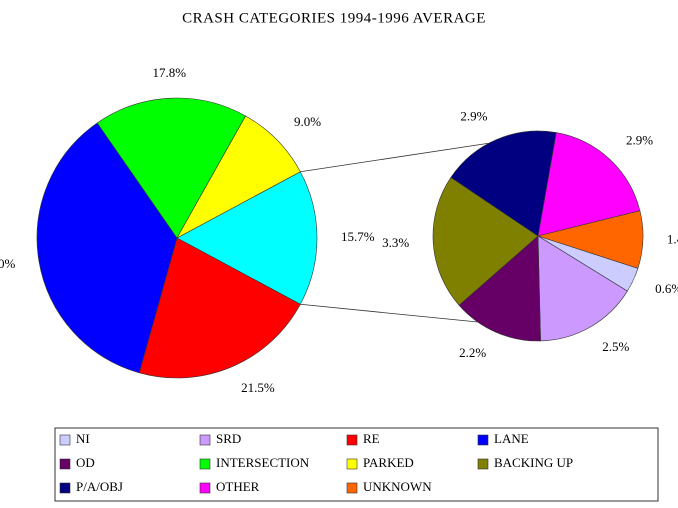  Describe the element at coordinates (371, 438) in the screenshot. I see `legend-label: RE` at that location.